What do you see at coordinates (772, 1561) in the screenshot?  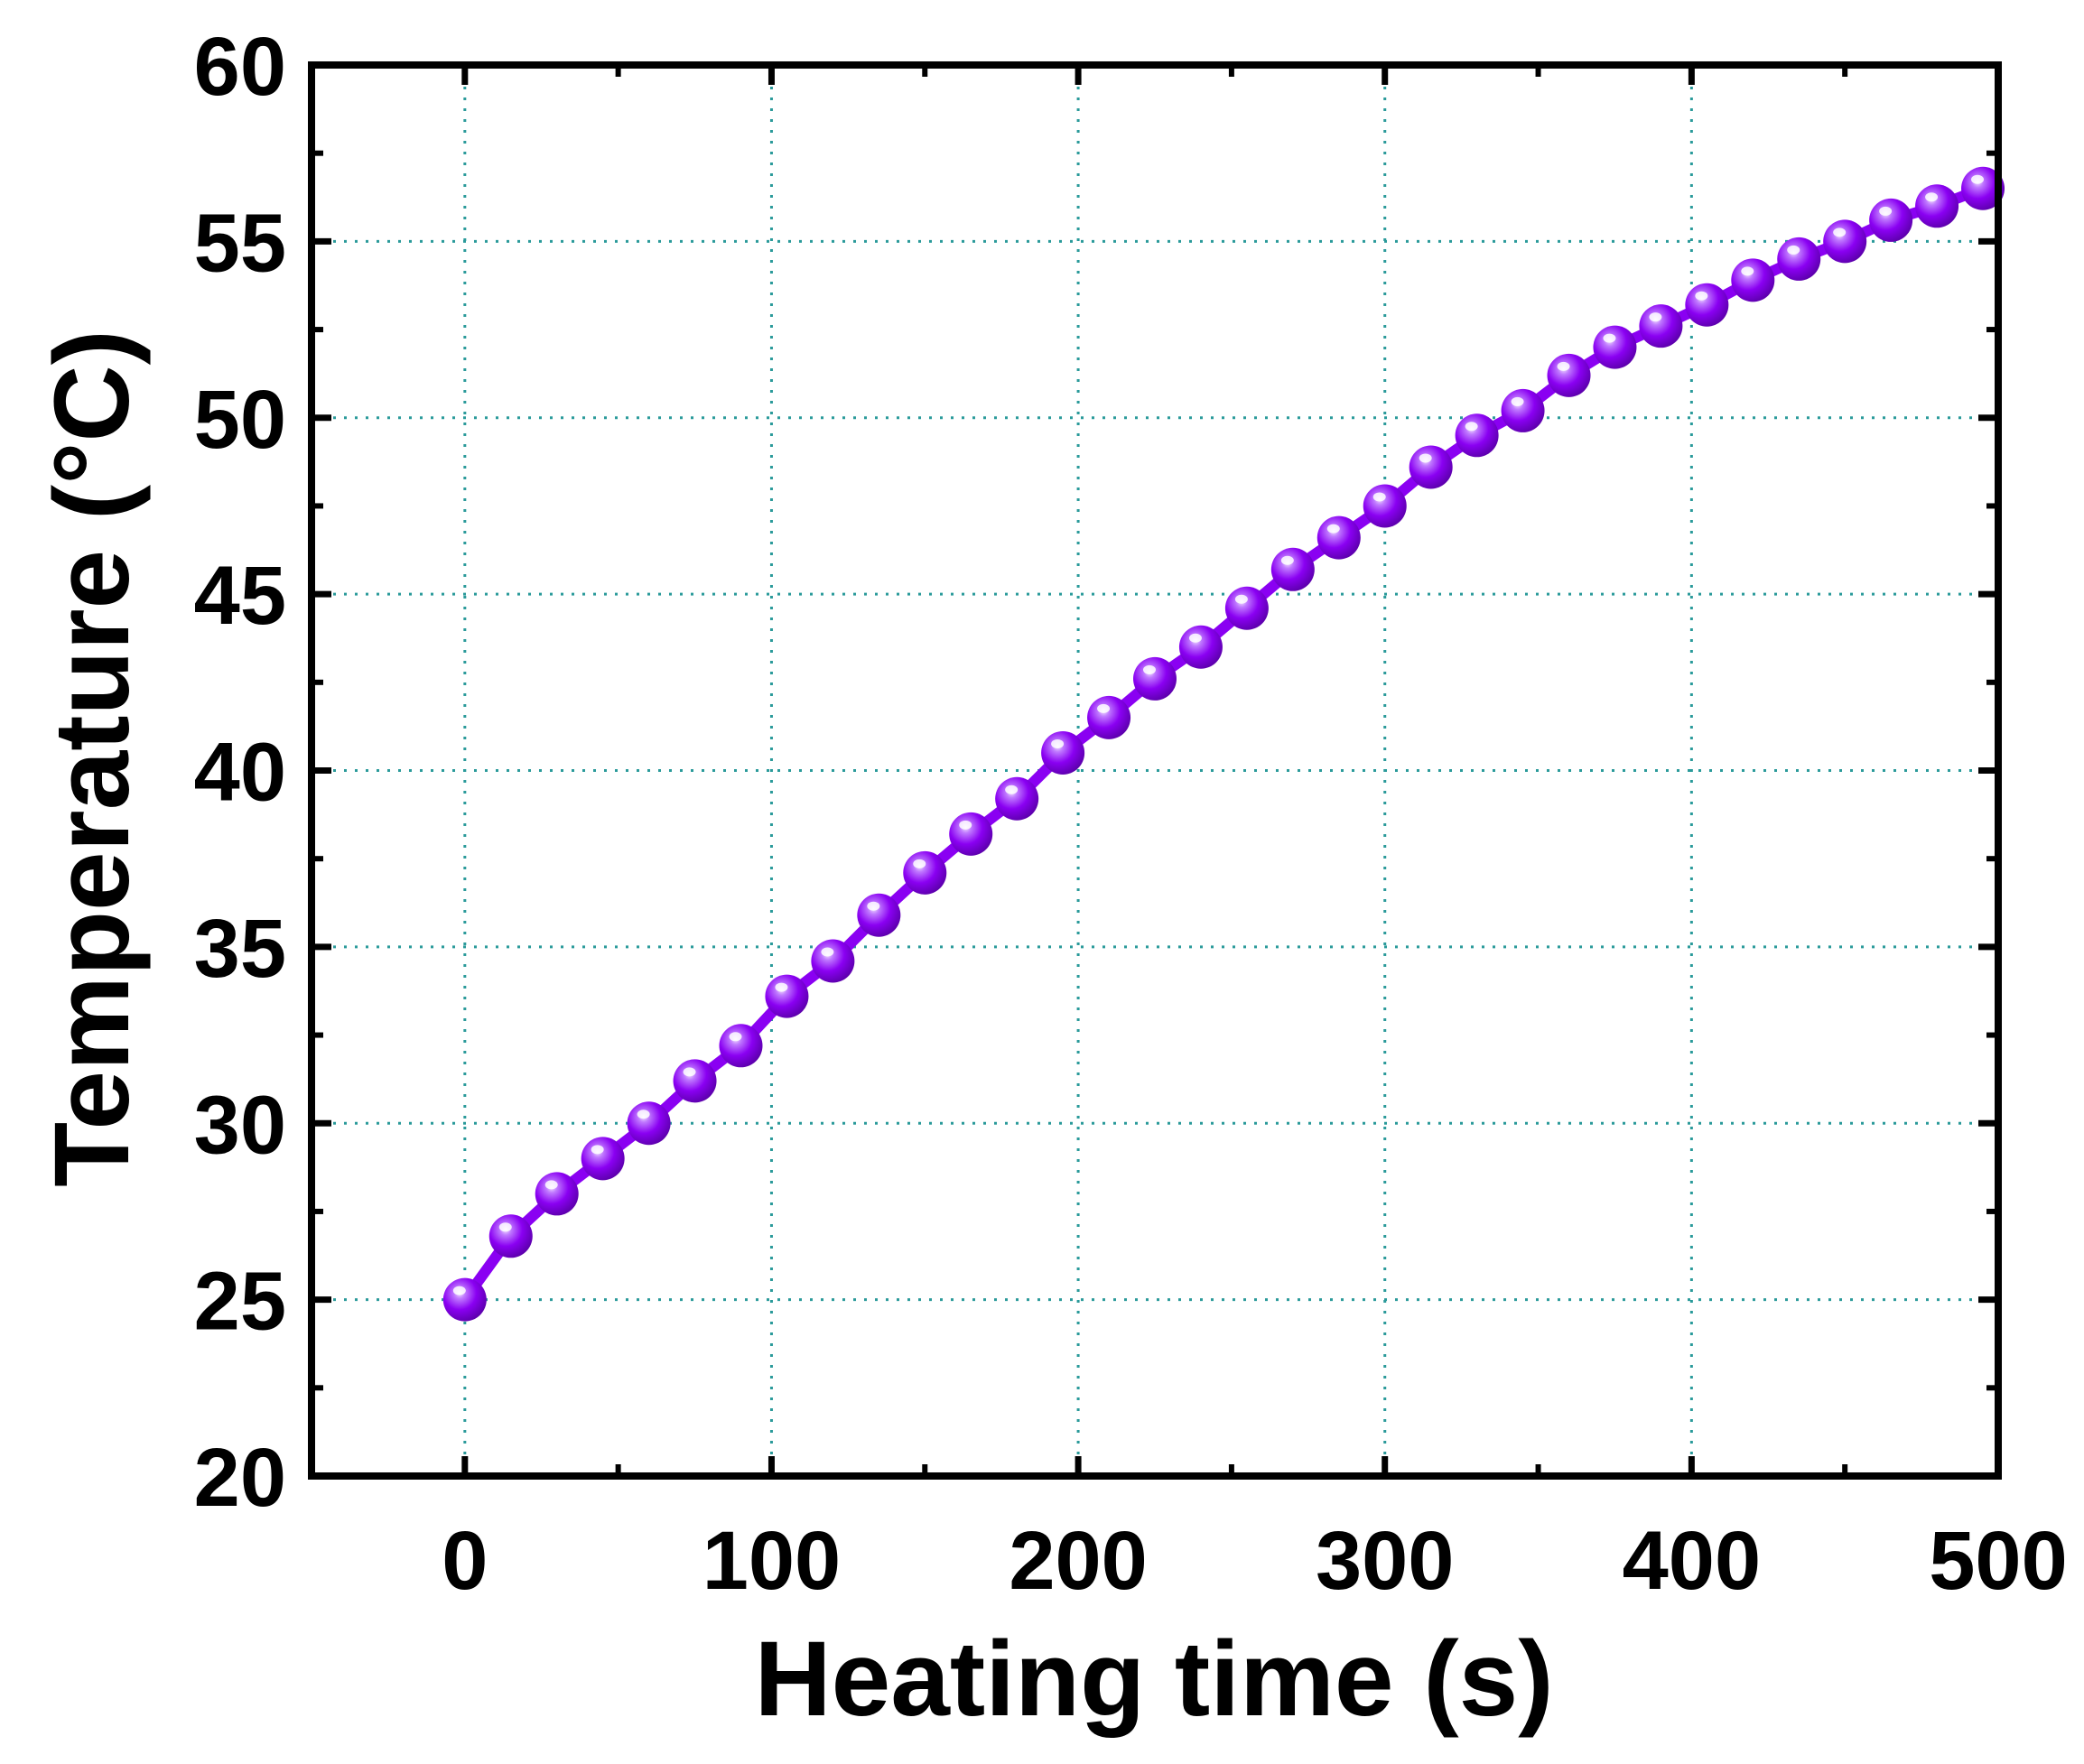 I see `x-tick-label: 100` at bounding box center [772, 1561].